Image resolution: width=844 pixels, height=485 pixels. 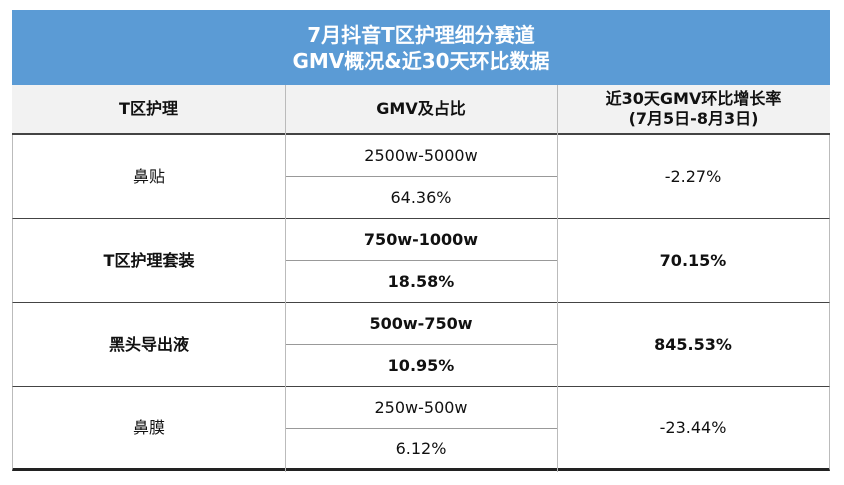 I want to click on title-line: 7月抖音T区护理细分赛道, so click(x=421, y=34).